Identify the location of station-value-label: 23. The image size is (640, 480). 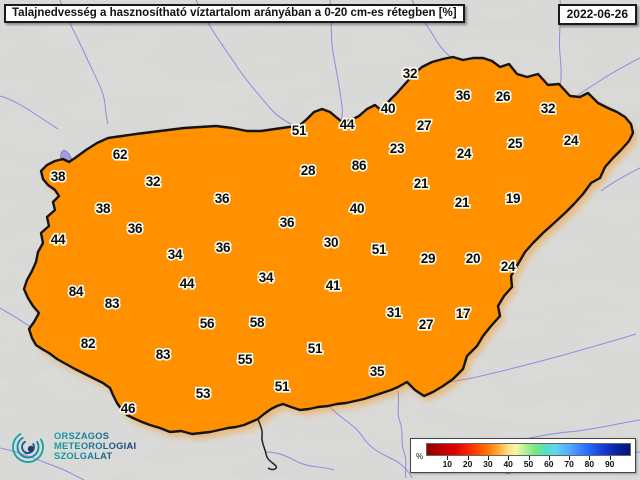
(397, 148).